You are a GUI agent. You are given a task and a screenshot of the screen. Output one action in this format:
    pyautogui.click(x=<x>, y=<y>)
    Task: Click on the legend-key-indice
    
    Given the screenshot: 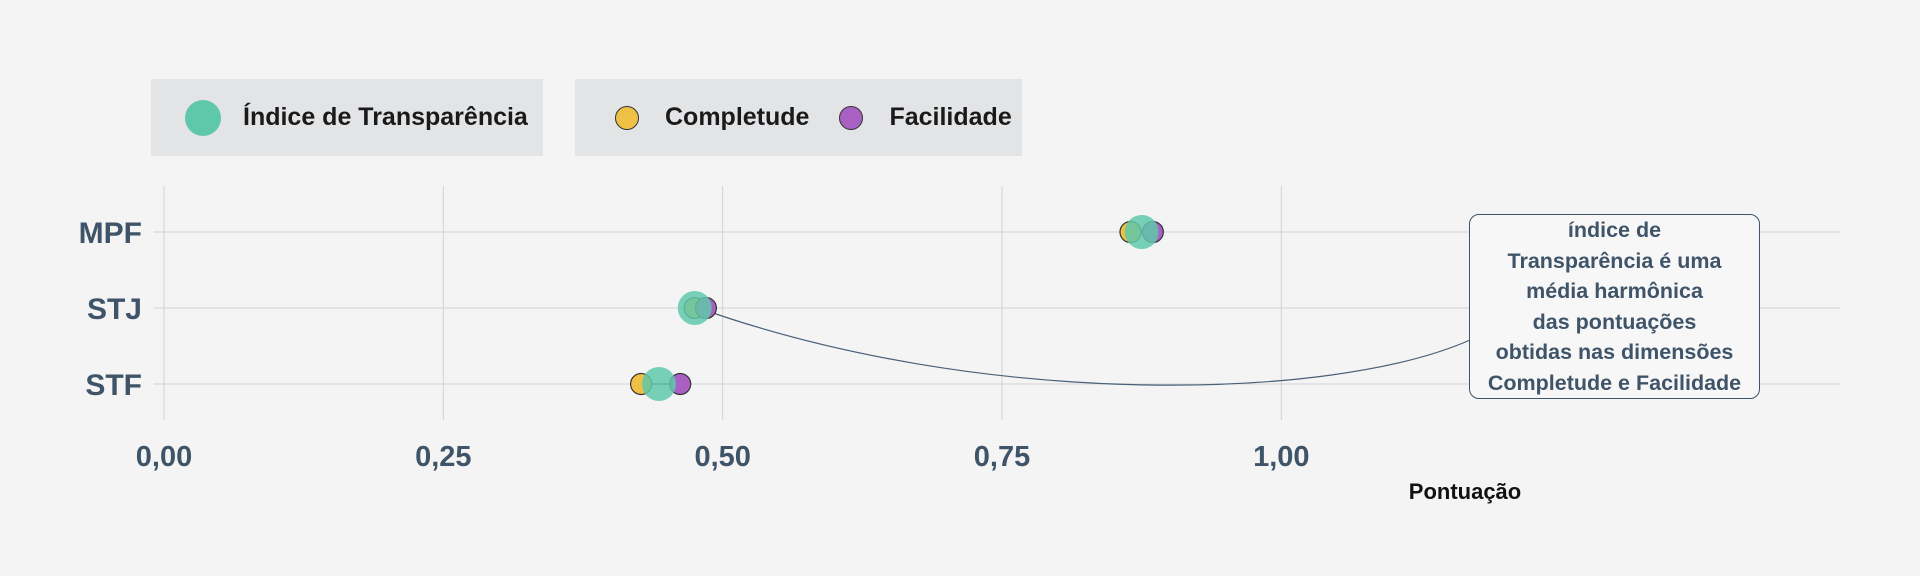 What is the action you would take?
    pyautogui.click(x=203, y=117)
    